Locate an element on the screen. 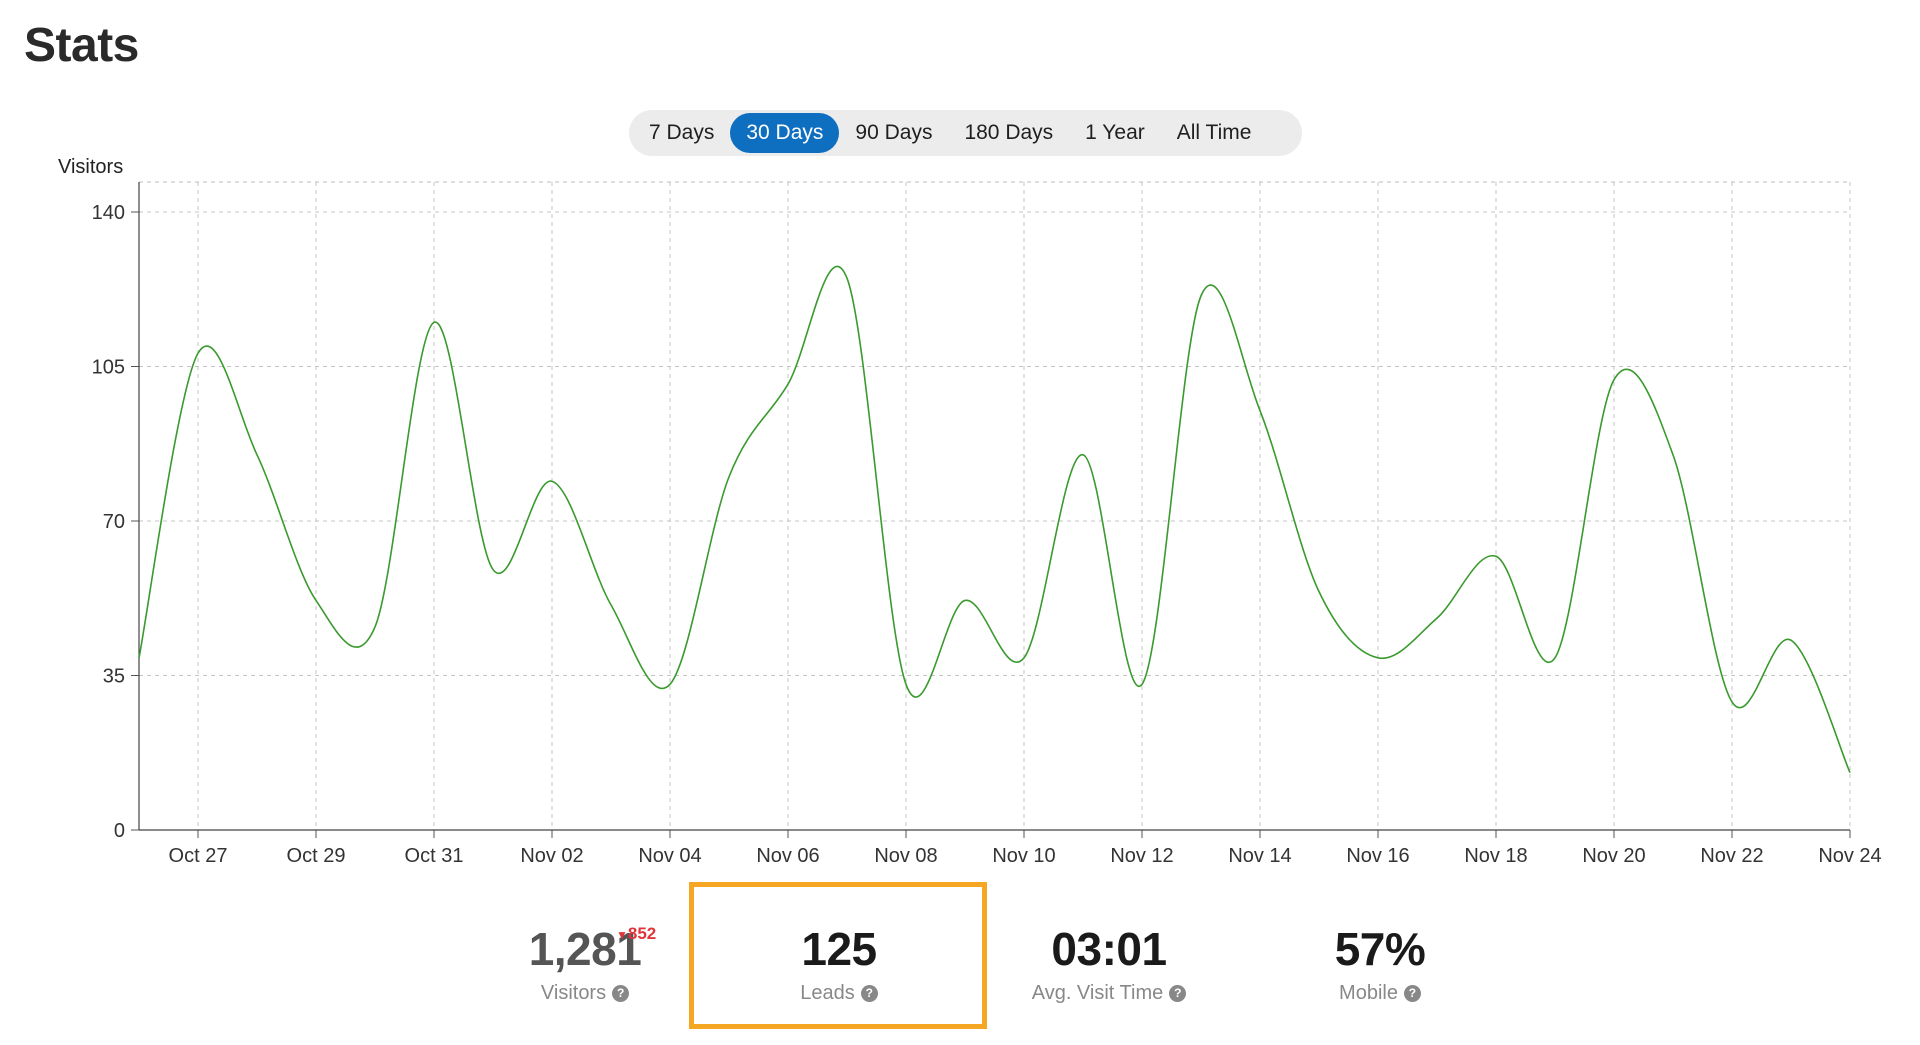 This screenshot has width=1920, height=1045. x-tick-label: Oct 29 is located at coordinates (316, 856).